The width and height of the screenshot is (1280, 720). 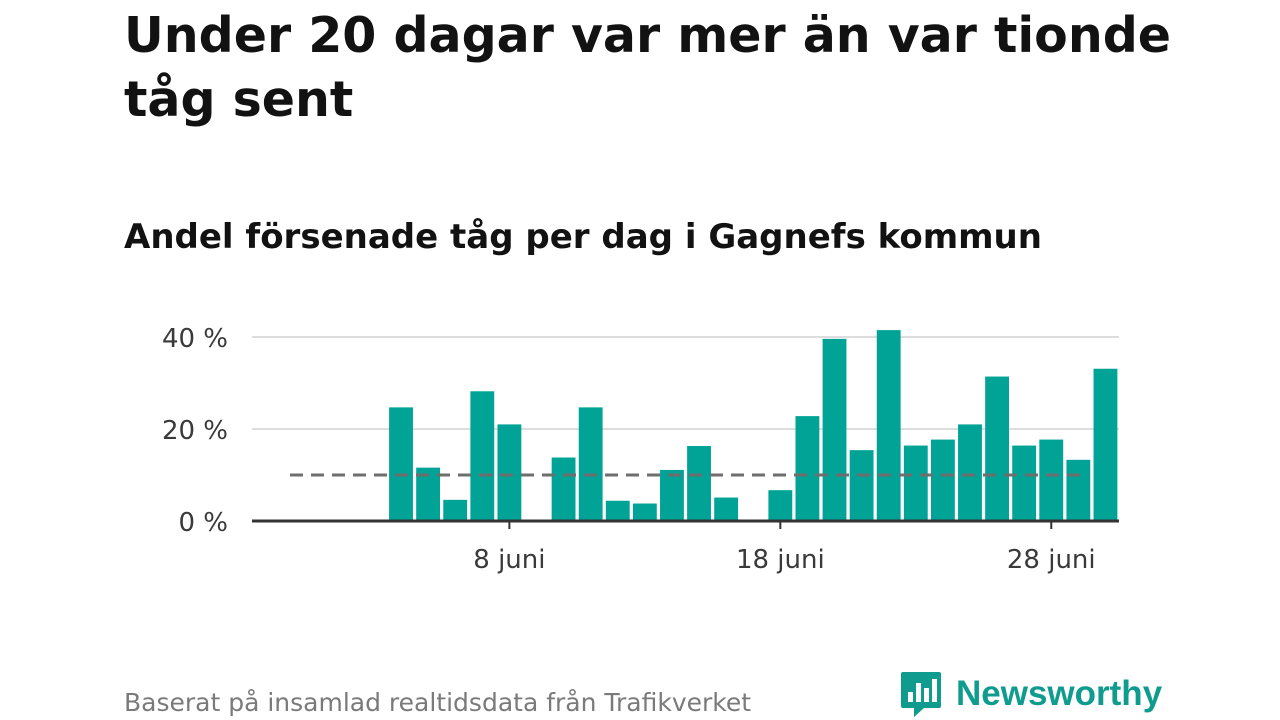 What do you see at coordinates (203, 523) in the screenshot?
I see `y-tick-label: 0 %` at bounding box center [203, 523].